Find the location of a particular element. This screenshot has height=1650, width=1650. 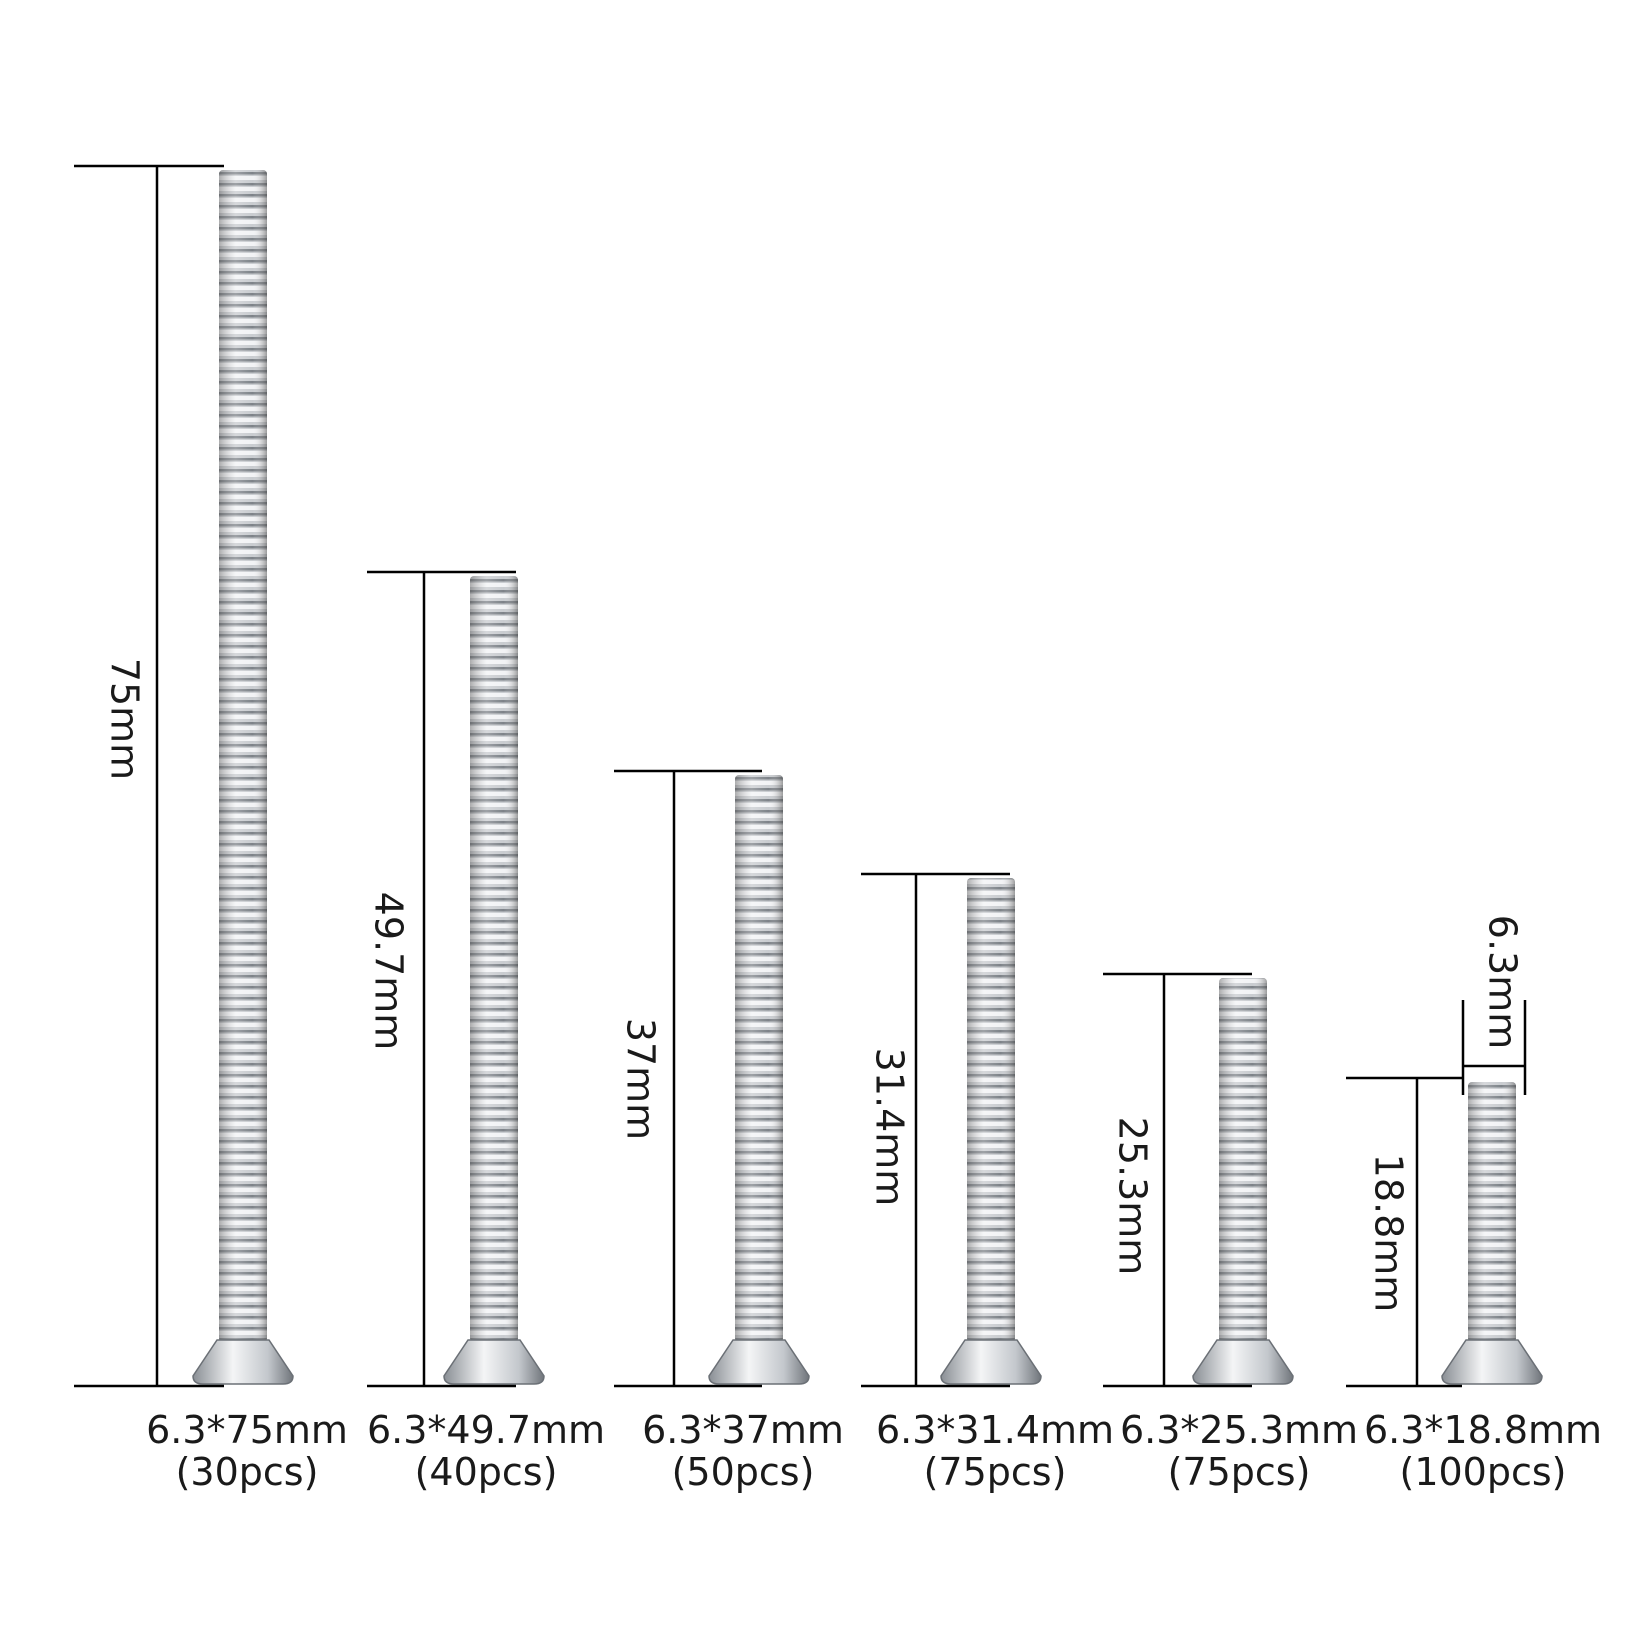

length-label: 18.8mm is located at coordinates (1389, 1233).